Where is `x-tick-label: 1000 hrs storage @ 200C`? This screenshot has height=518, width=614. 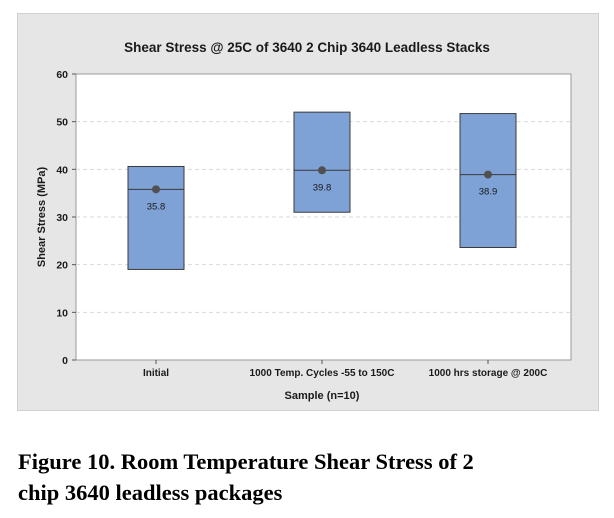 x-tick-label: 1000 hrs storage @ 200C is located at coordinates (488, 373).